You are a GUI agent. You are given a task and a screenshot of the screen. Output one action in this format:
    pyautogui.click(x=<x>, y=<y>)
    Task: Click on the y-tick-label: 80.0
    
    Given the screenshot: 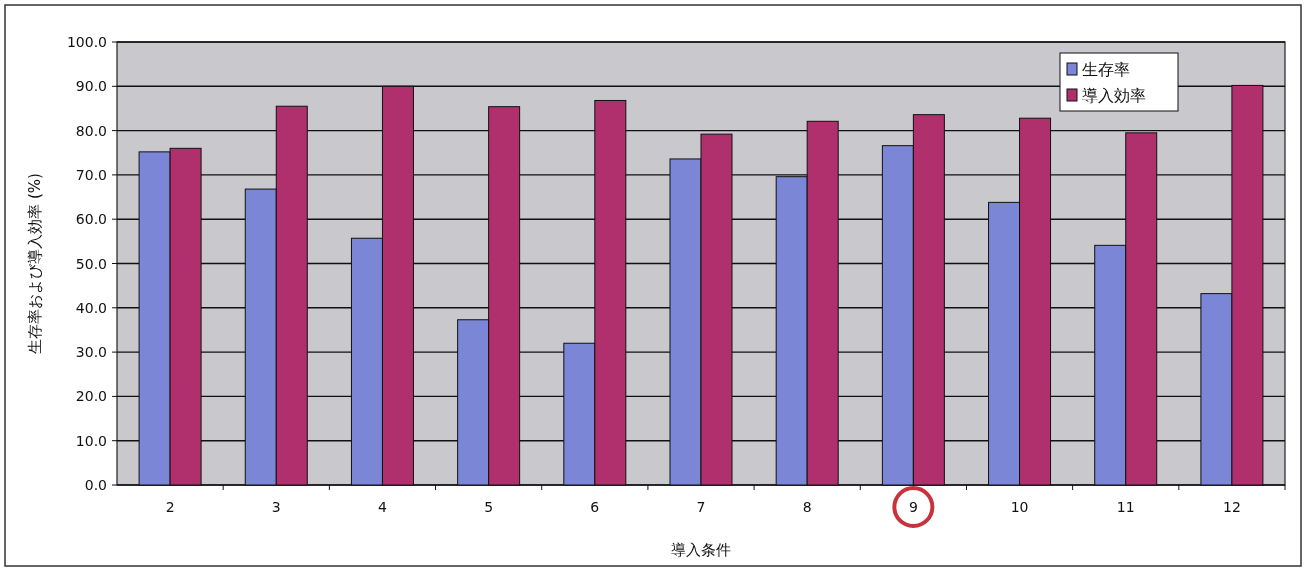 What is the action you would take?
    pyautogui.click(x=91, y=130)
    